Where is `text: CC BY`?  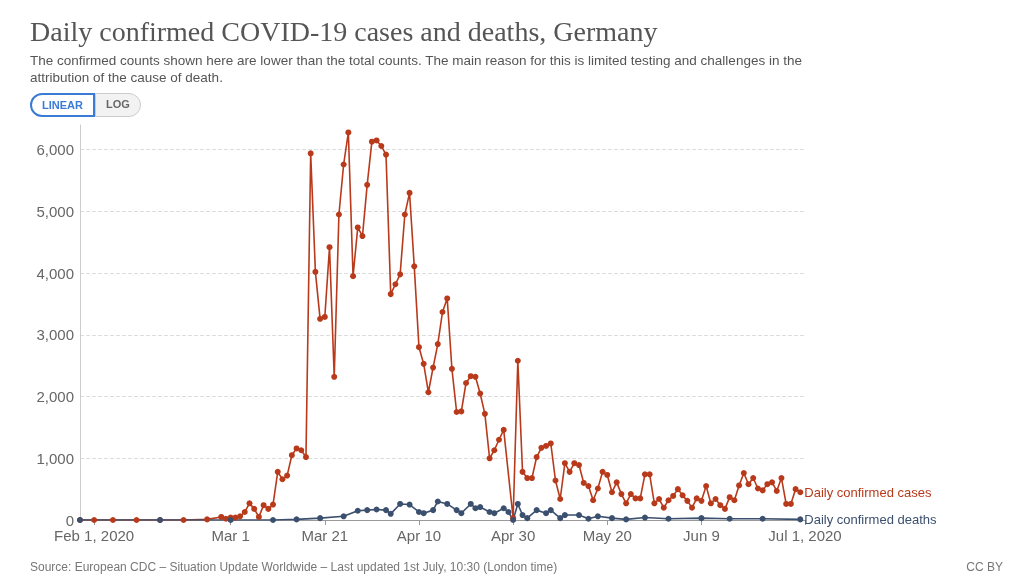
text: CC BY is located at coordinates (984, 567).